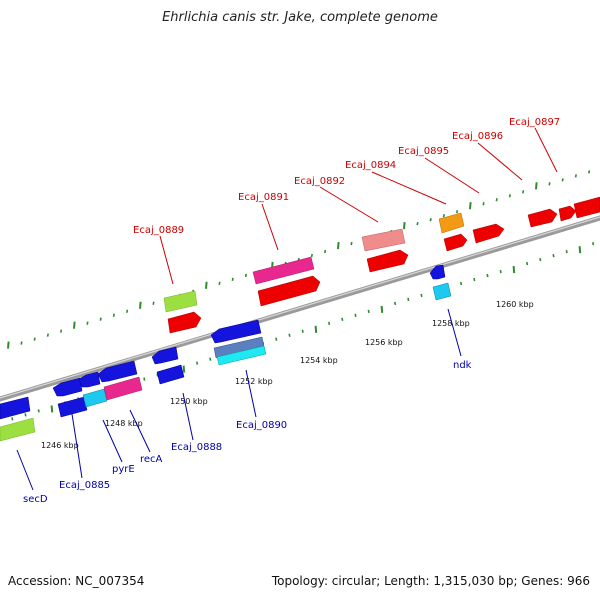 Image resolution: width=600 pixels, height=600 pixels. I want to click on label-ecaj-0885: Ecaj_0885, so click(84, 485).